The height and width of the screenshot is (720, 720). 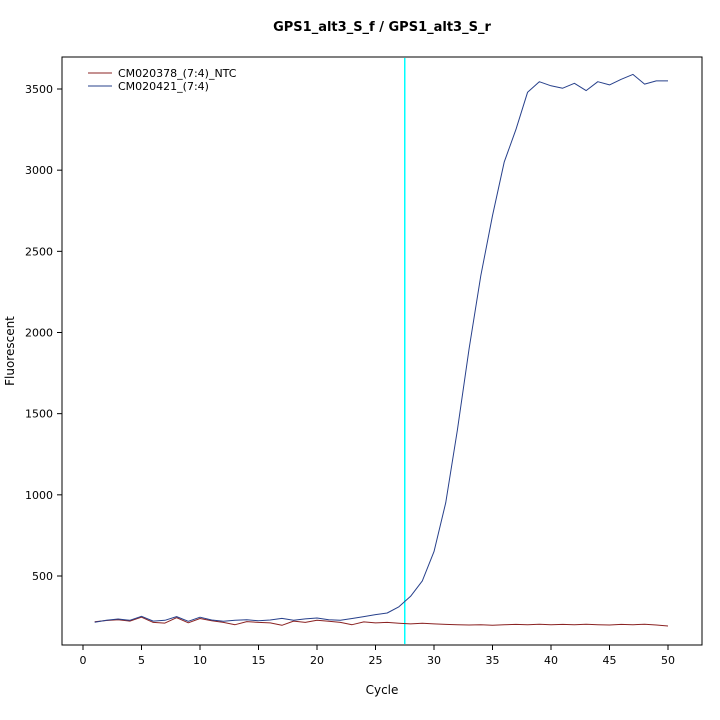 What do you see at coordinates (317, 660) in the screenshot?
I see `x-tick-label: 20` at bounding box center [317, 660].